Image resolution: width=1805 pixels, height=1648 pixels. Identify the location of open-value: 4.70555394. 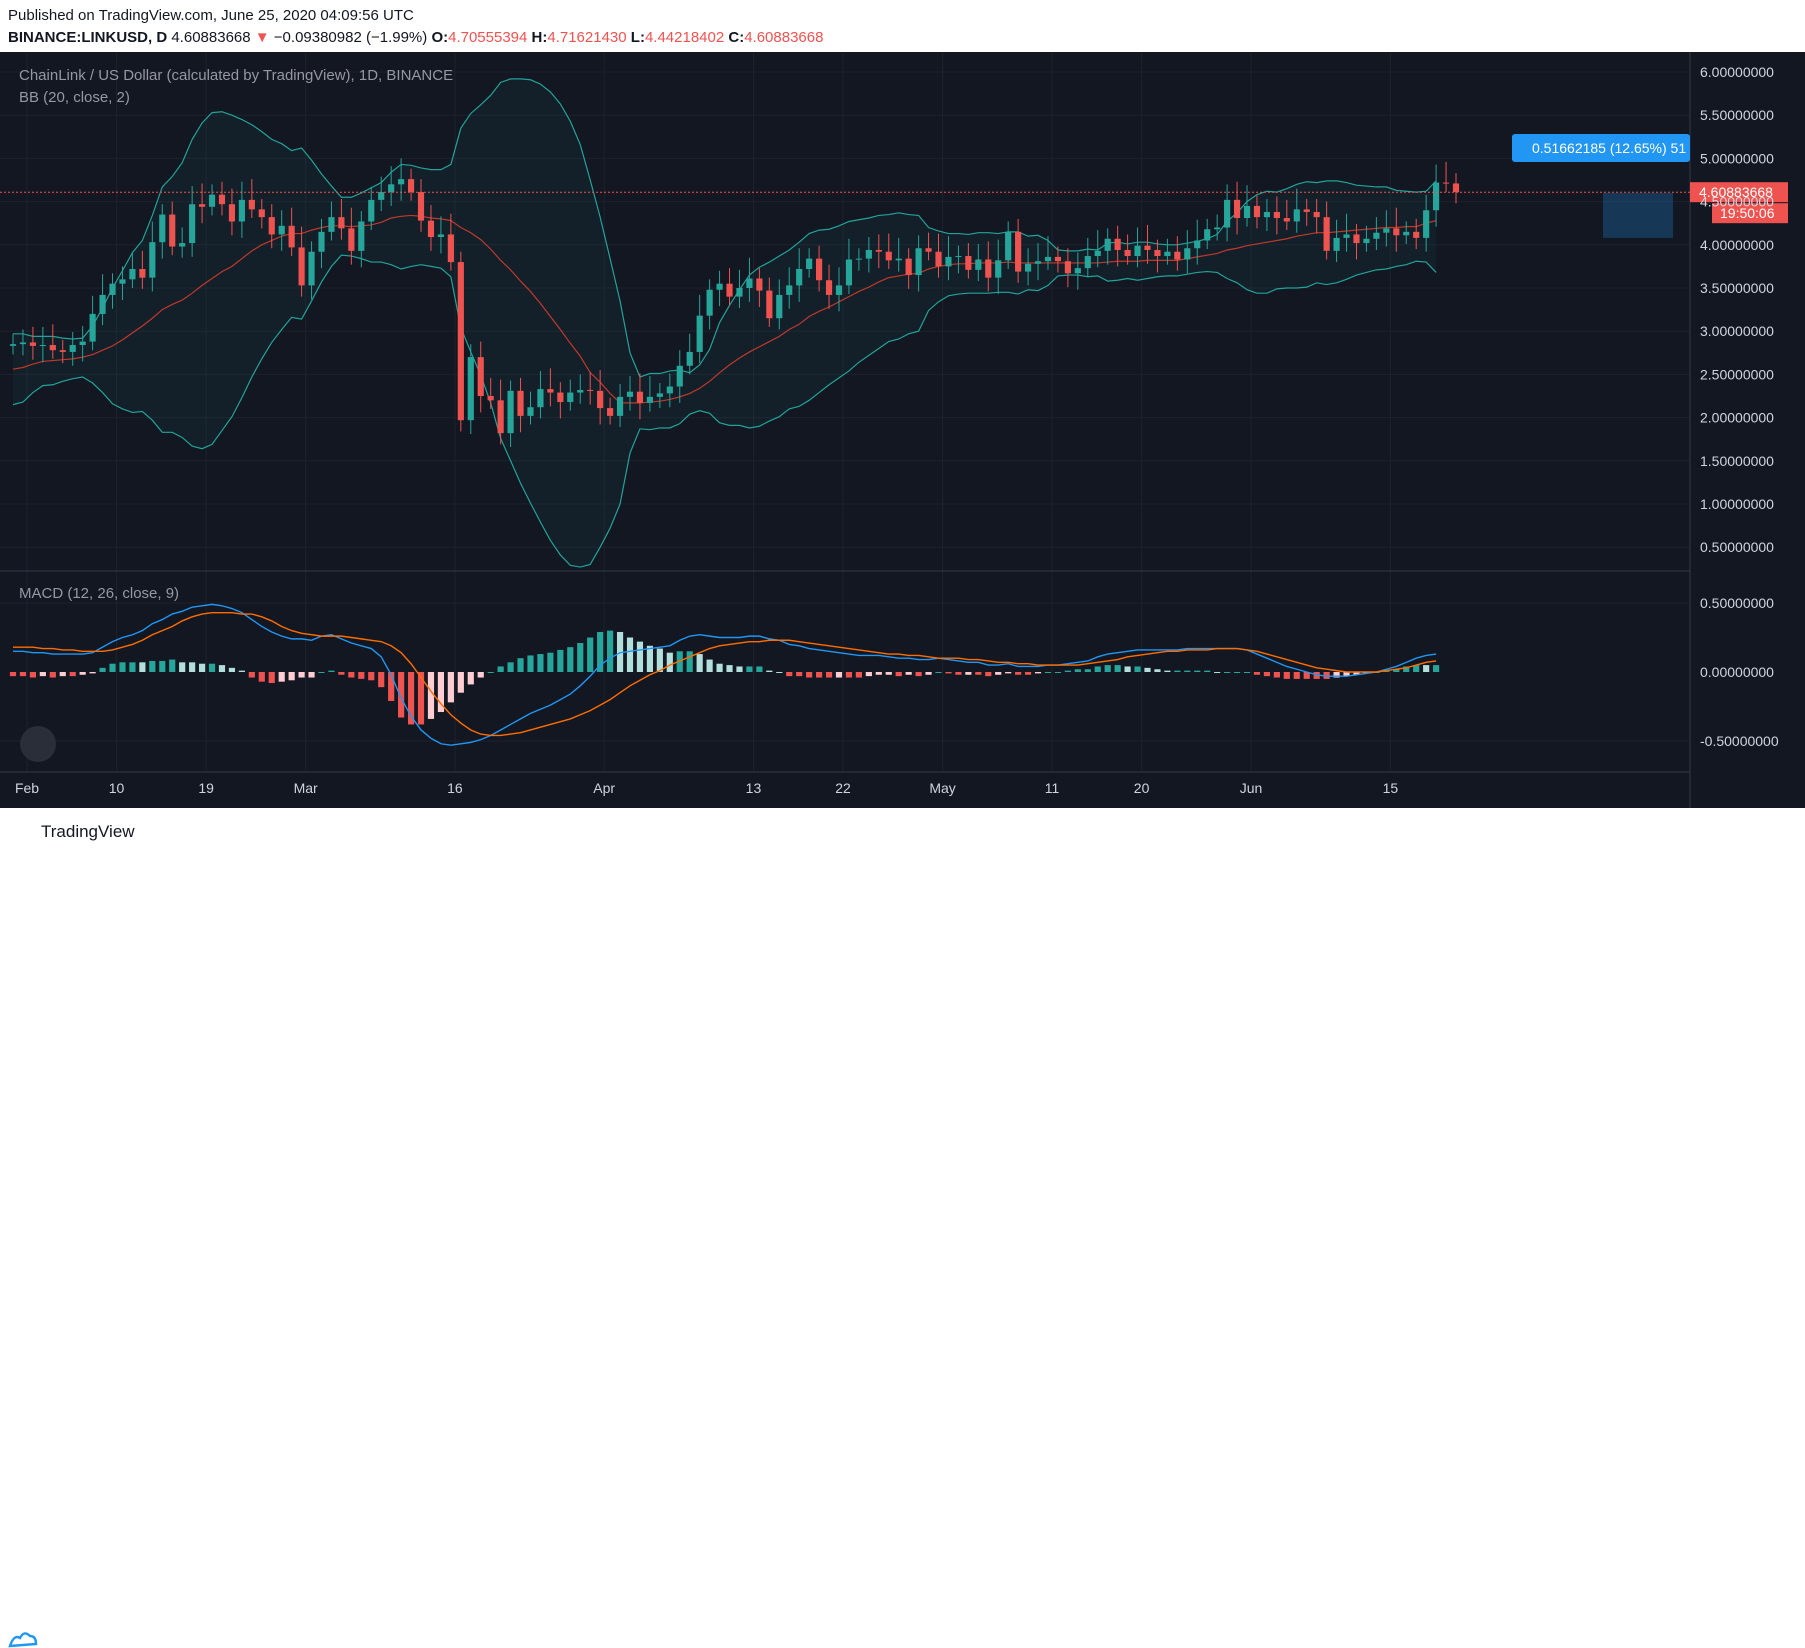
(488, 37).